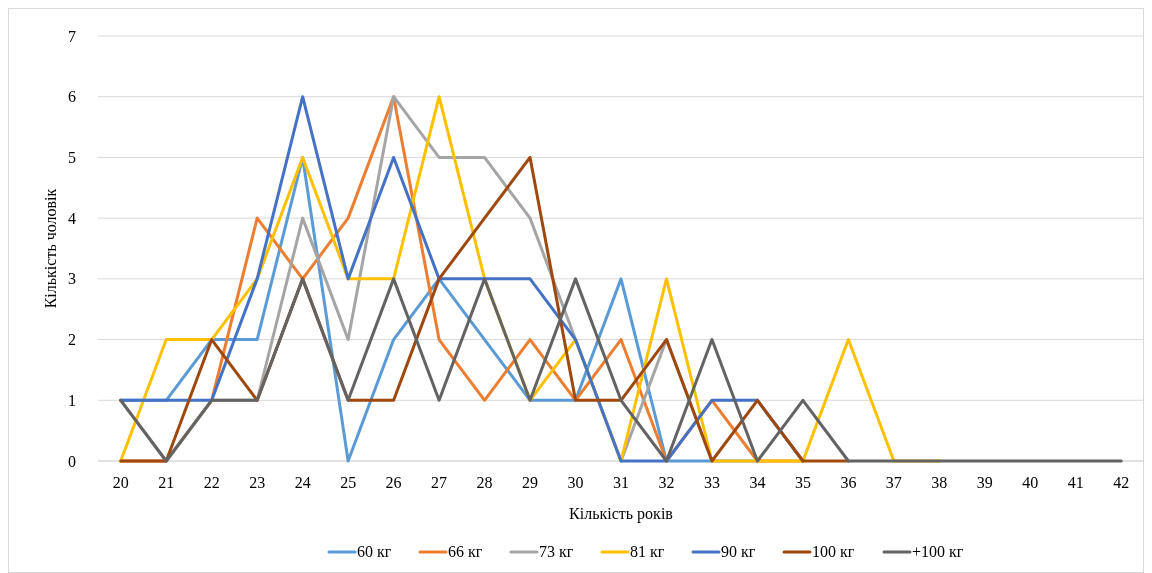  What do you see at coordinates (711, 482) in the screenshot?
I see `x-tick-label: 33` at bounding box center [711, 482].